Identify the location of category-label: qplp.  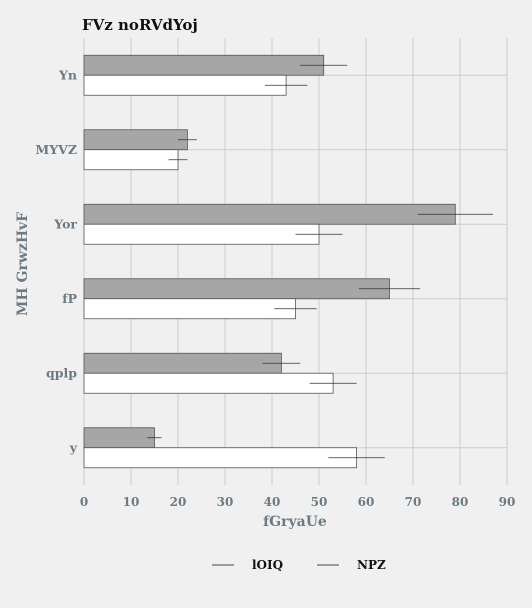
(61, 372).